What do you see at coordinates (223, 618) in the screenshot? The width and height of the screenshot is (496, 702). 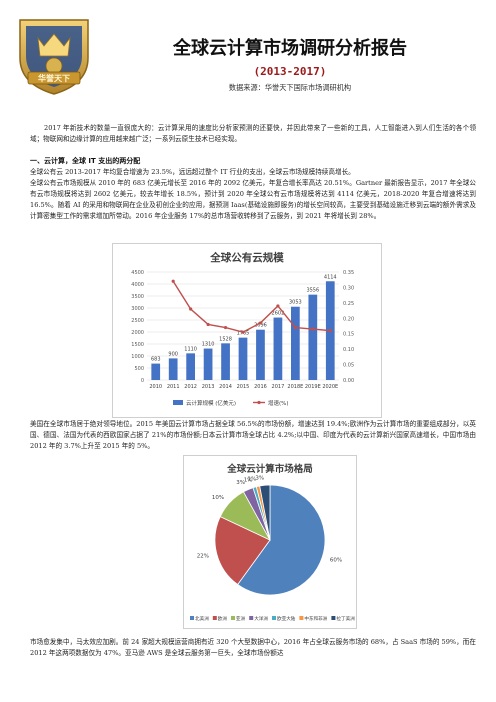 I see `legend-label: 欧洲` at bounding box center [223, 618].